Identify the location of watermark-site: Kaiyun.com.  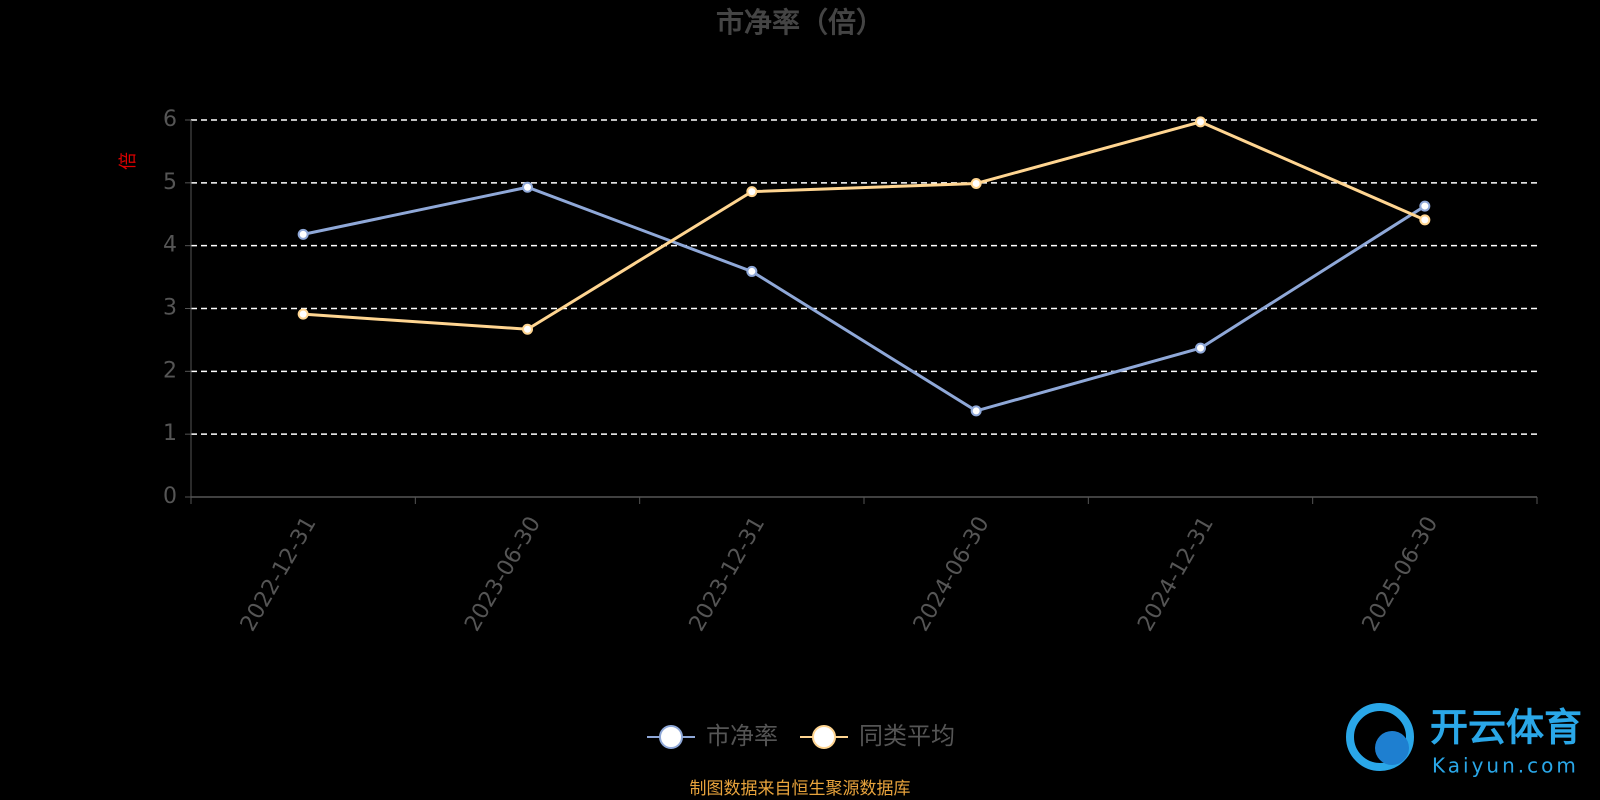
(1505, 766).